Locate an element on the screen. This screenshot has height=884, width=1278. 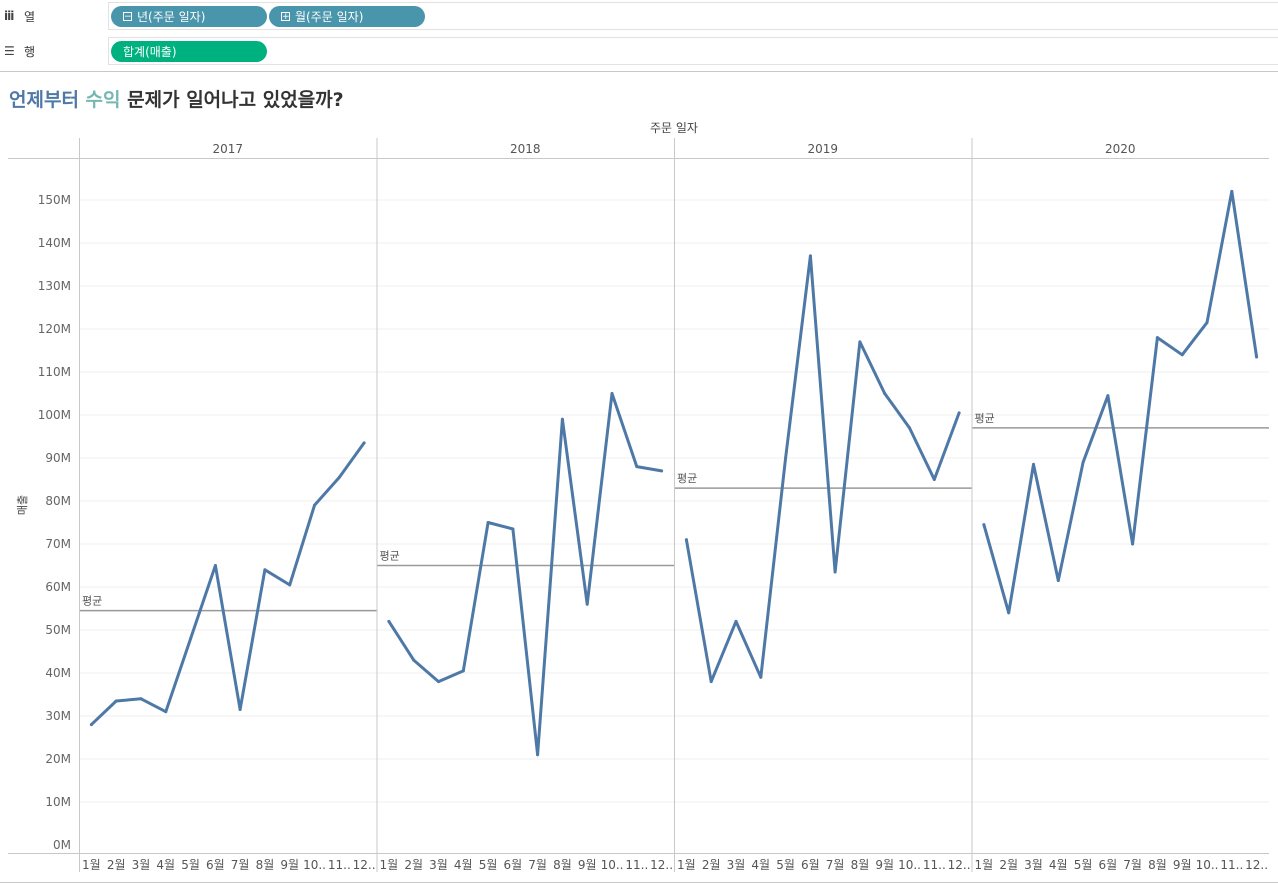
pill-sum-sales-label: 합계(매출) is located at coordinates (150, 52).